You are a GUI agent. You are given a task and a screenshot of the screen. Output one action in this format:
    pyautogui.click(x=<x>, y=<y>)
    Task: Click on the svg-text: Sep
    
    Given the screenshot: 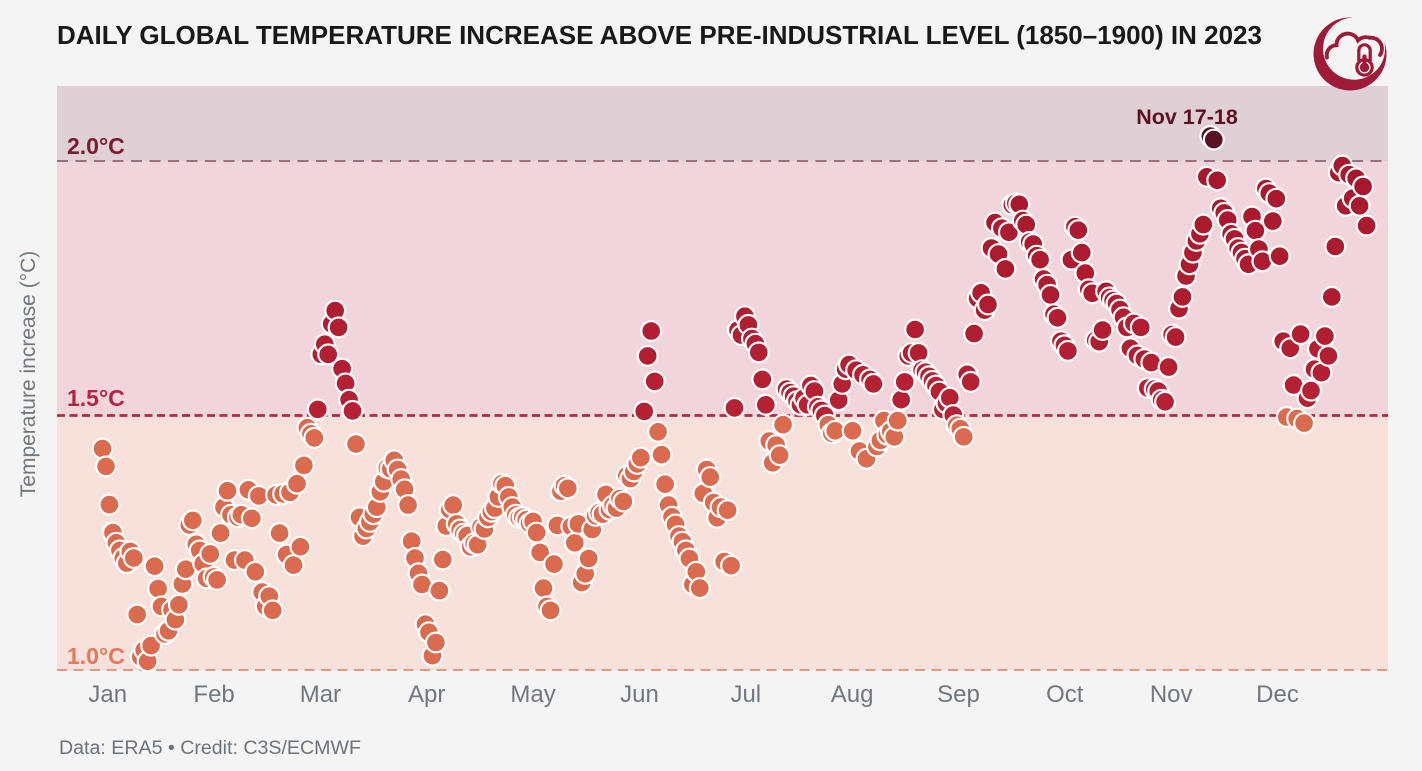 What is the action you would take?
    pyautogui.click(x=958, y=694)
    